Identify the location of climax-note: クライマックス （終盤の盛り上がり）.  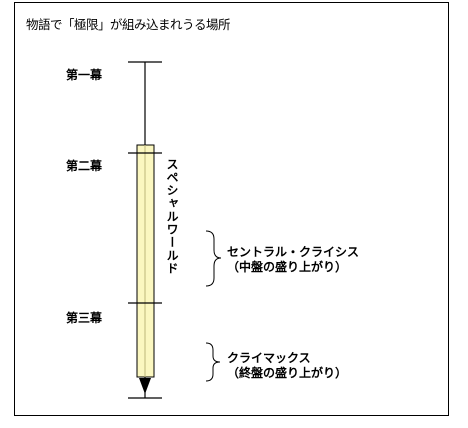
(287, 366).